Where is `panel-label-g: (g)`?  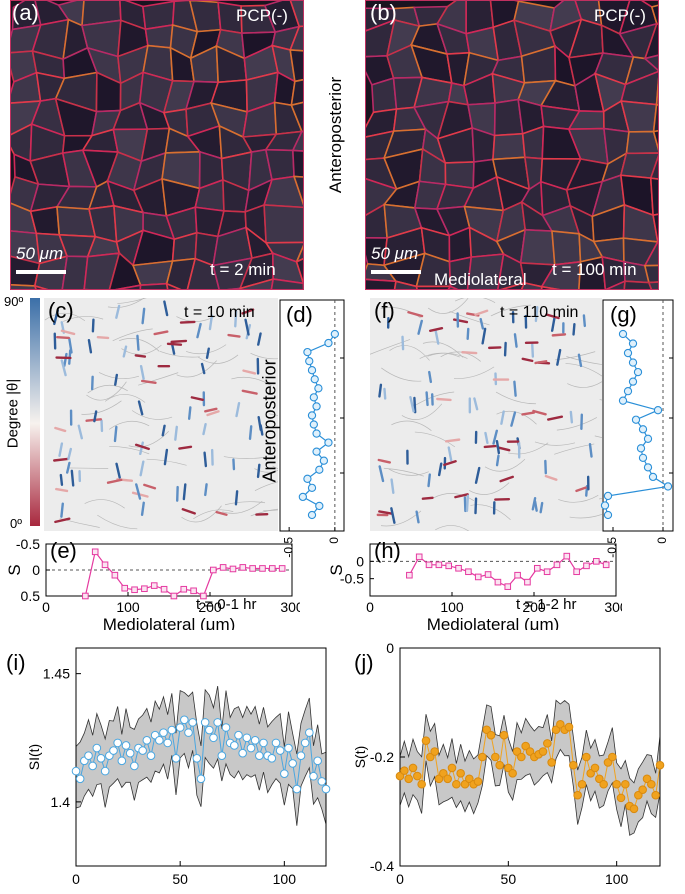 panel-label-g: (g) is located at coordinates (623, 314).